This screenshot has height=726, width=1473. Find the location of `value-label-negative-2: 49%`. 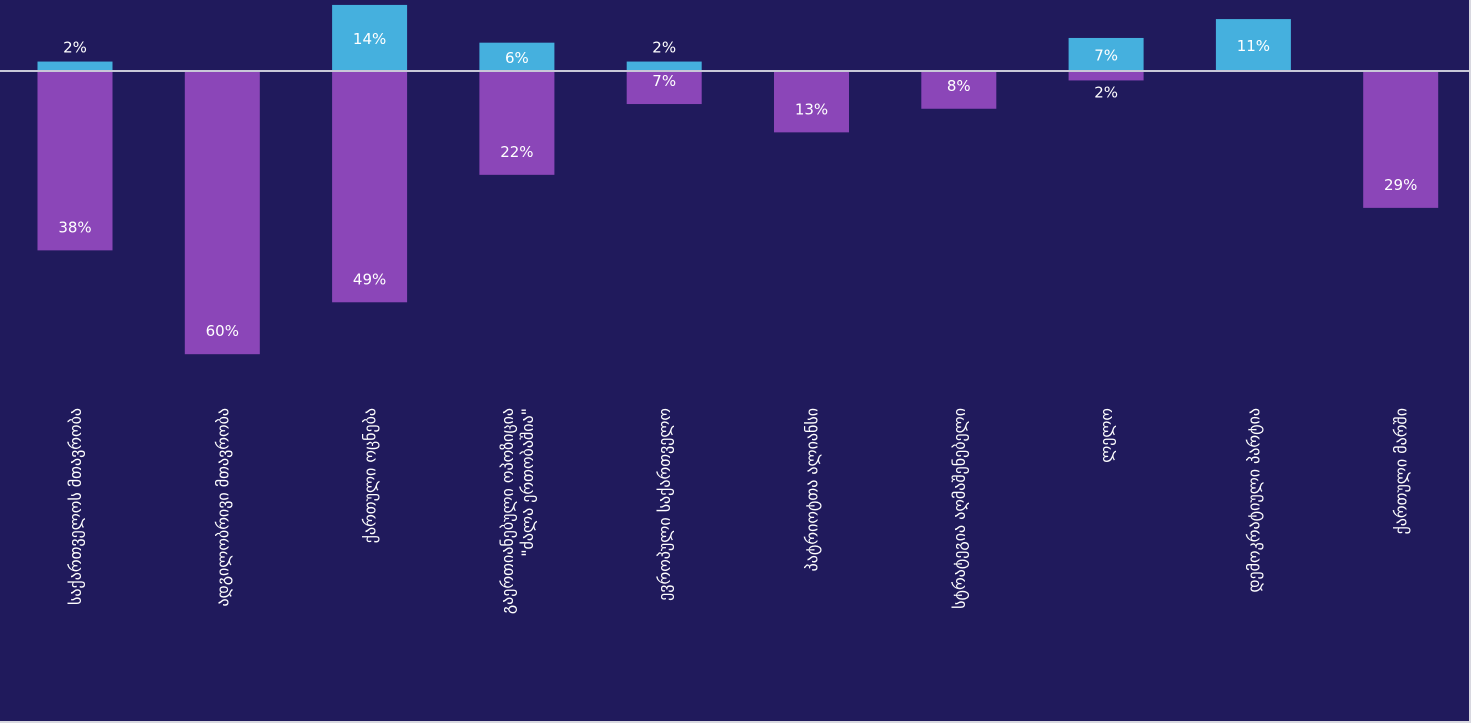

value-label-negative-2: 49% is located at coordinates (369, 279).